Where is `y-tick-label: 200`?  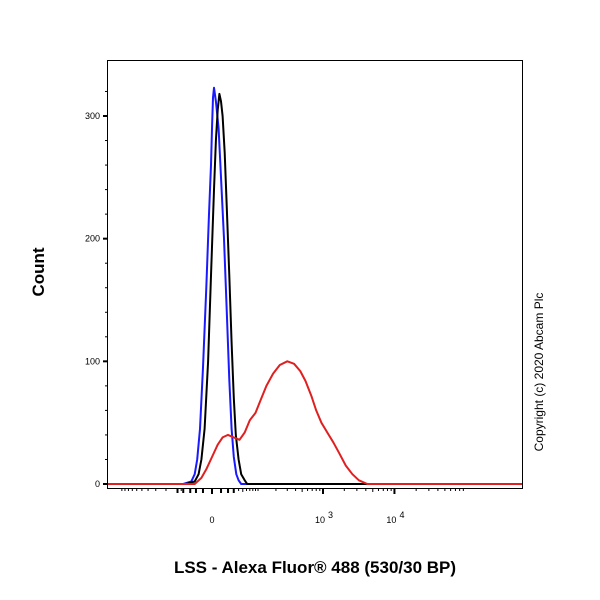 y-tick-label: 200 is located at coordinates (92, 239).